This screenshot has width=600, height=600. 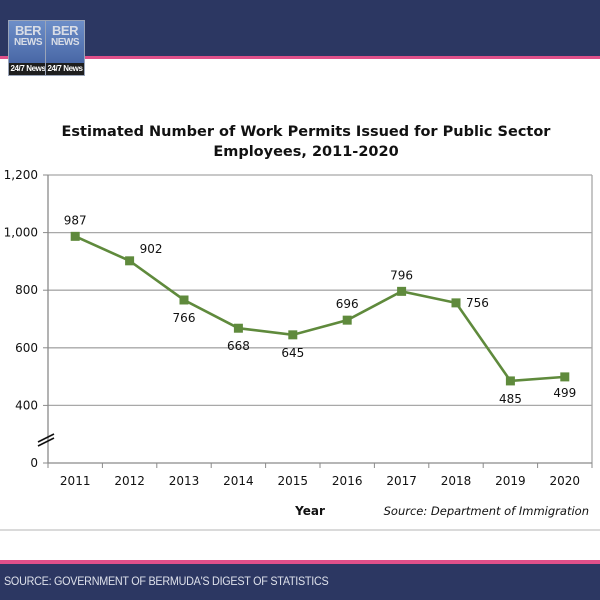 I want to click on y-tick-label: 1,200, so click(x=21, y=175).